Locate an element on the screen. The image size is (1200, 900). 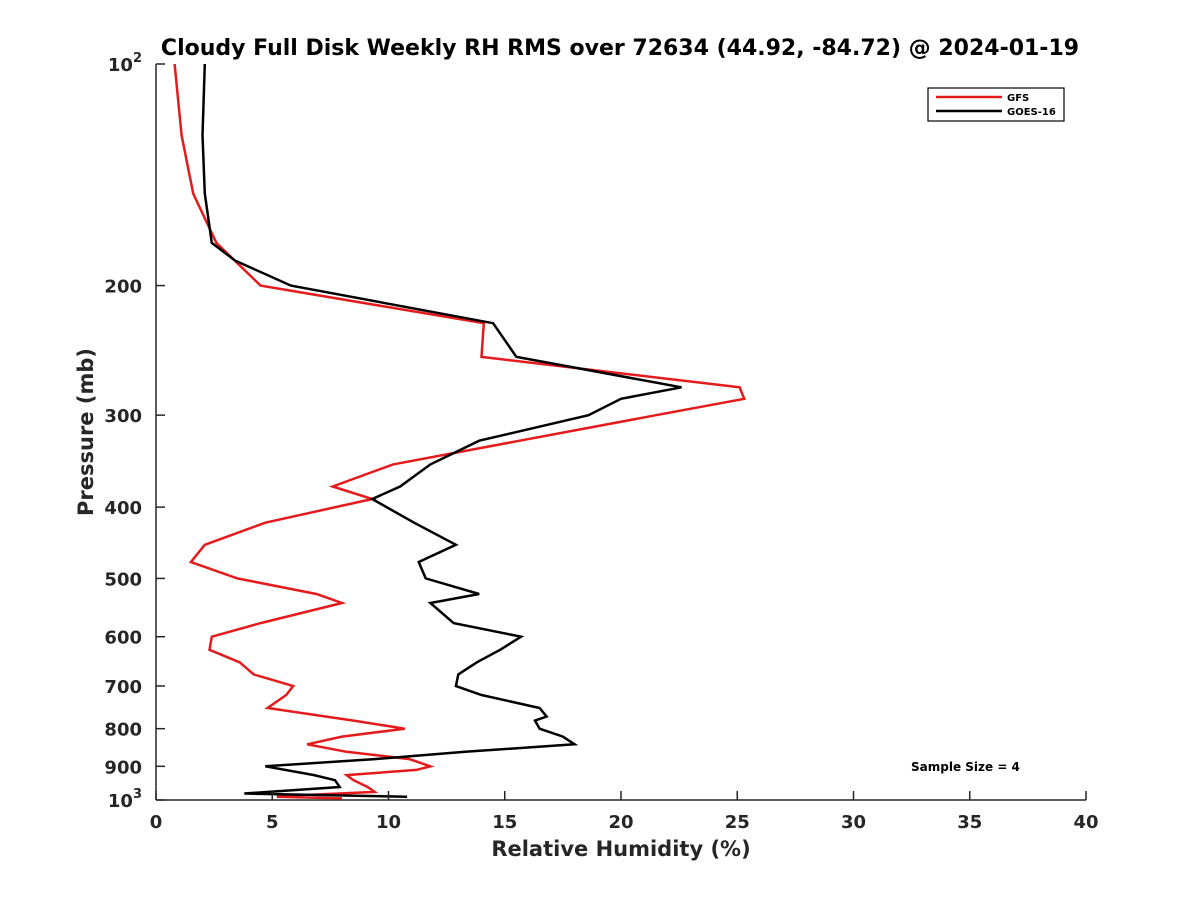
x-tick-label: 5 is located at coordinates (272, 822).